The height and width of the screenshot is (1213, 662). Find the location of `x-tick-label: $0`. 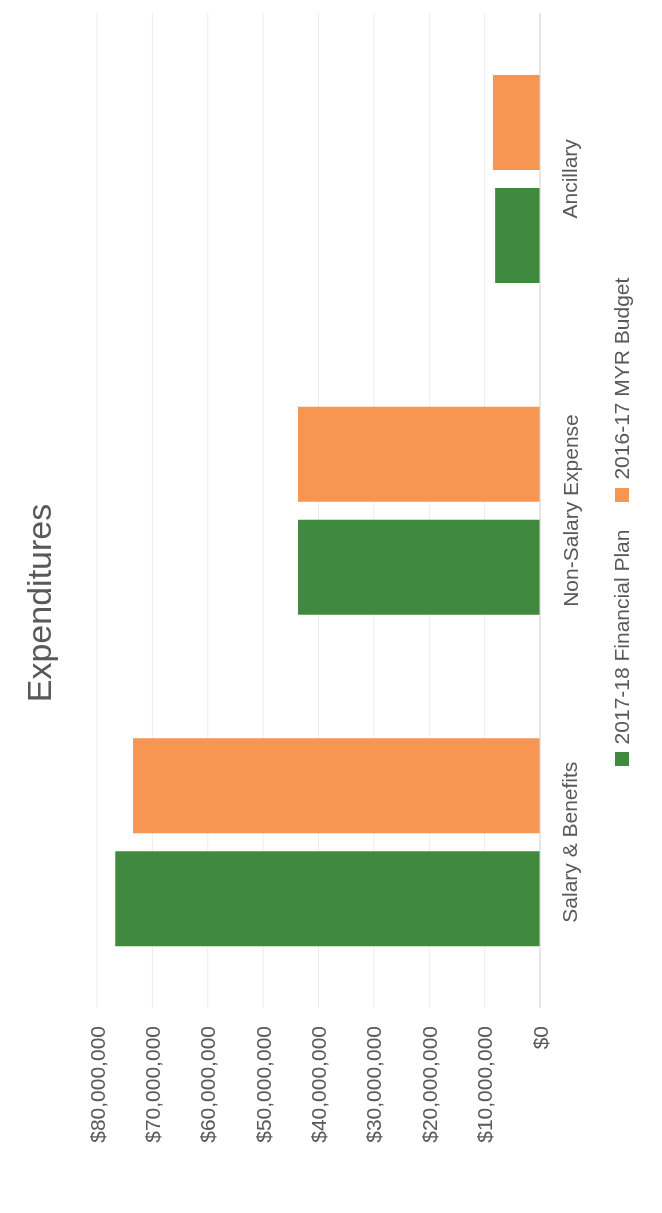

x-tick-label: $0 is located at coordinates (540, 1038).